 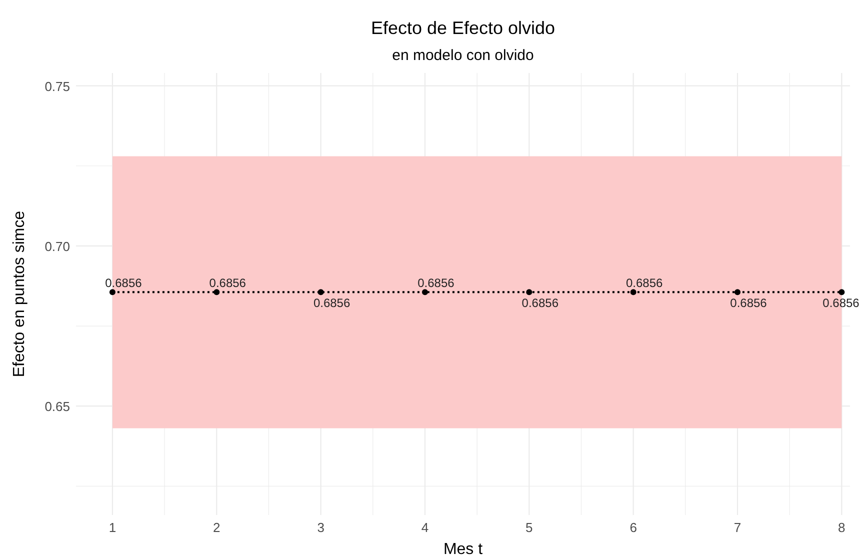 What do you see at coordinates (425, 527) in the screenshot?
I see `x-tick-label: 4` at bounding box center [425, 527].